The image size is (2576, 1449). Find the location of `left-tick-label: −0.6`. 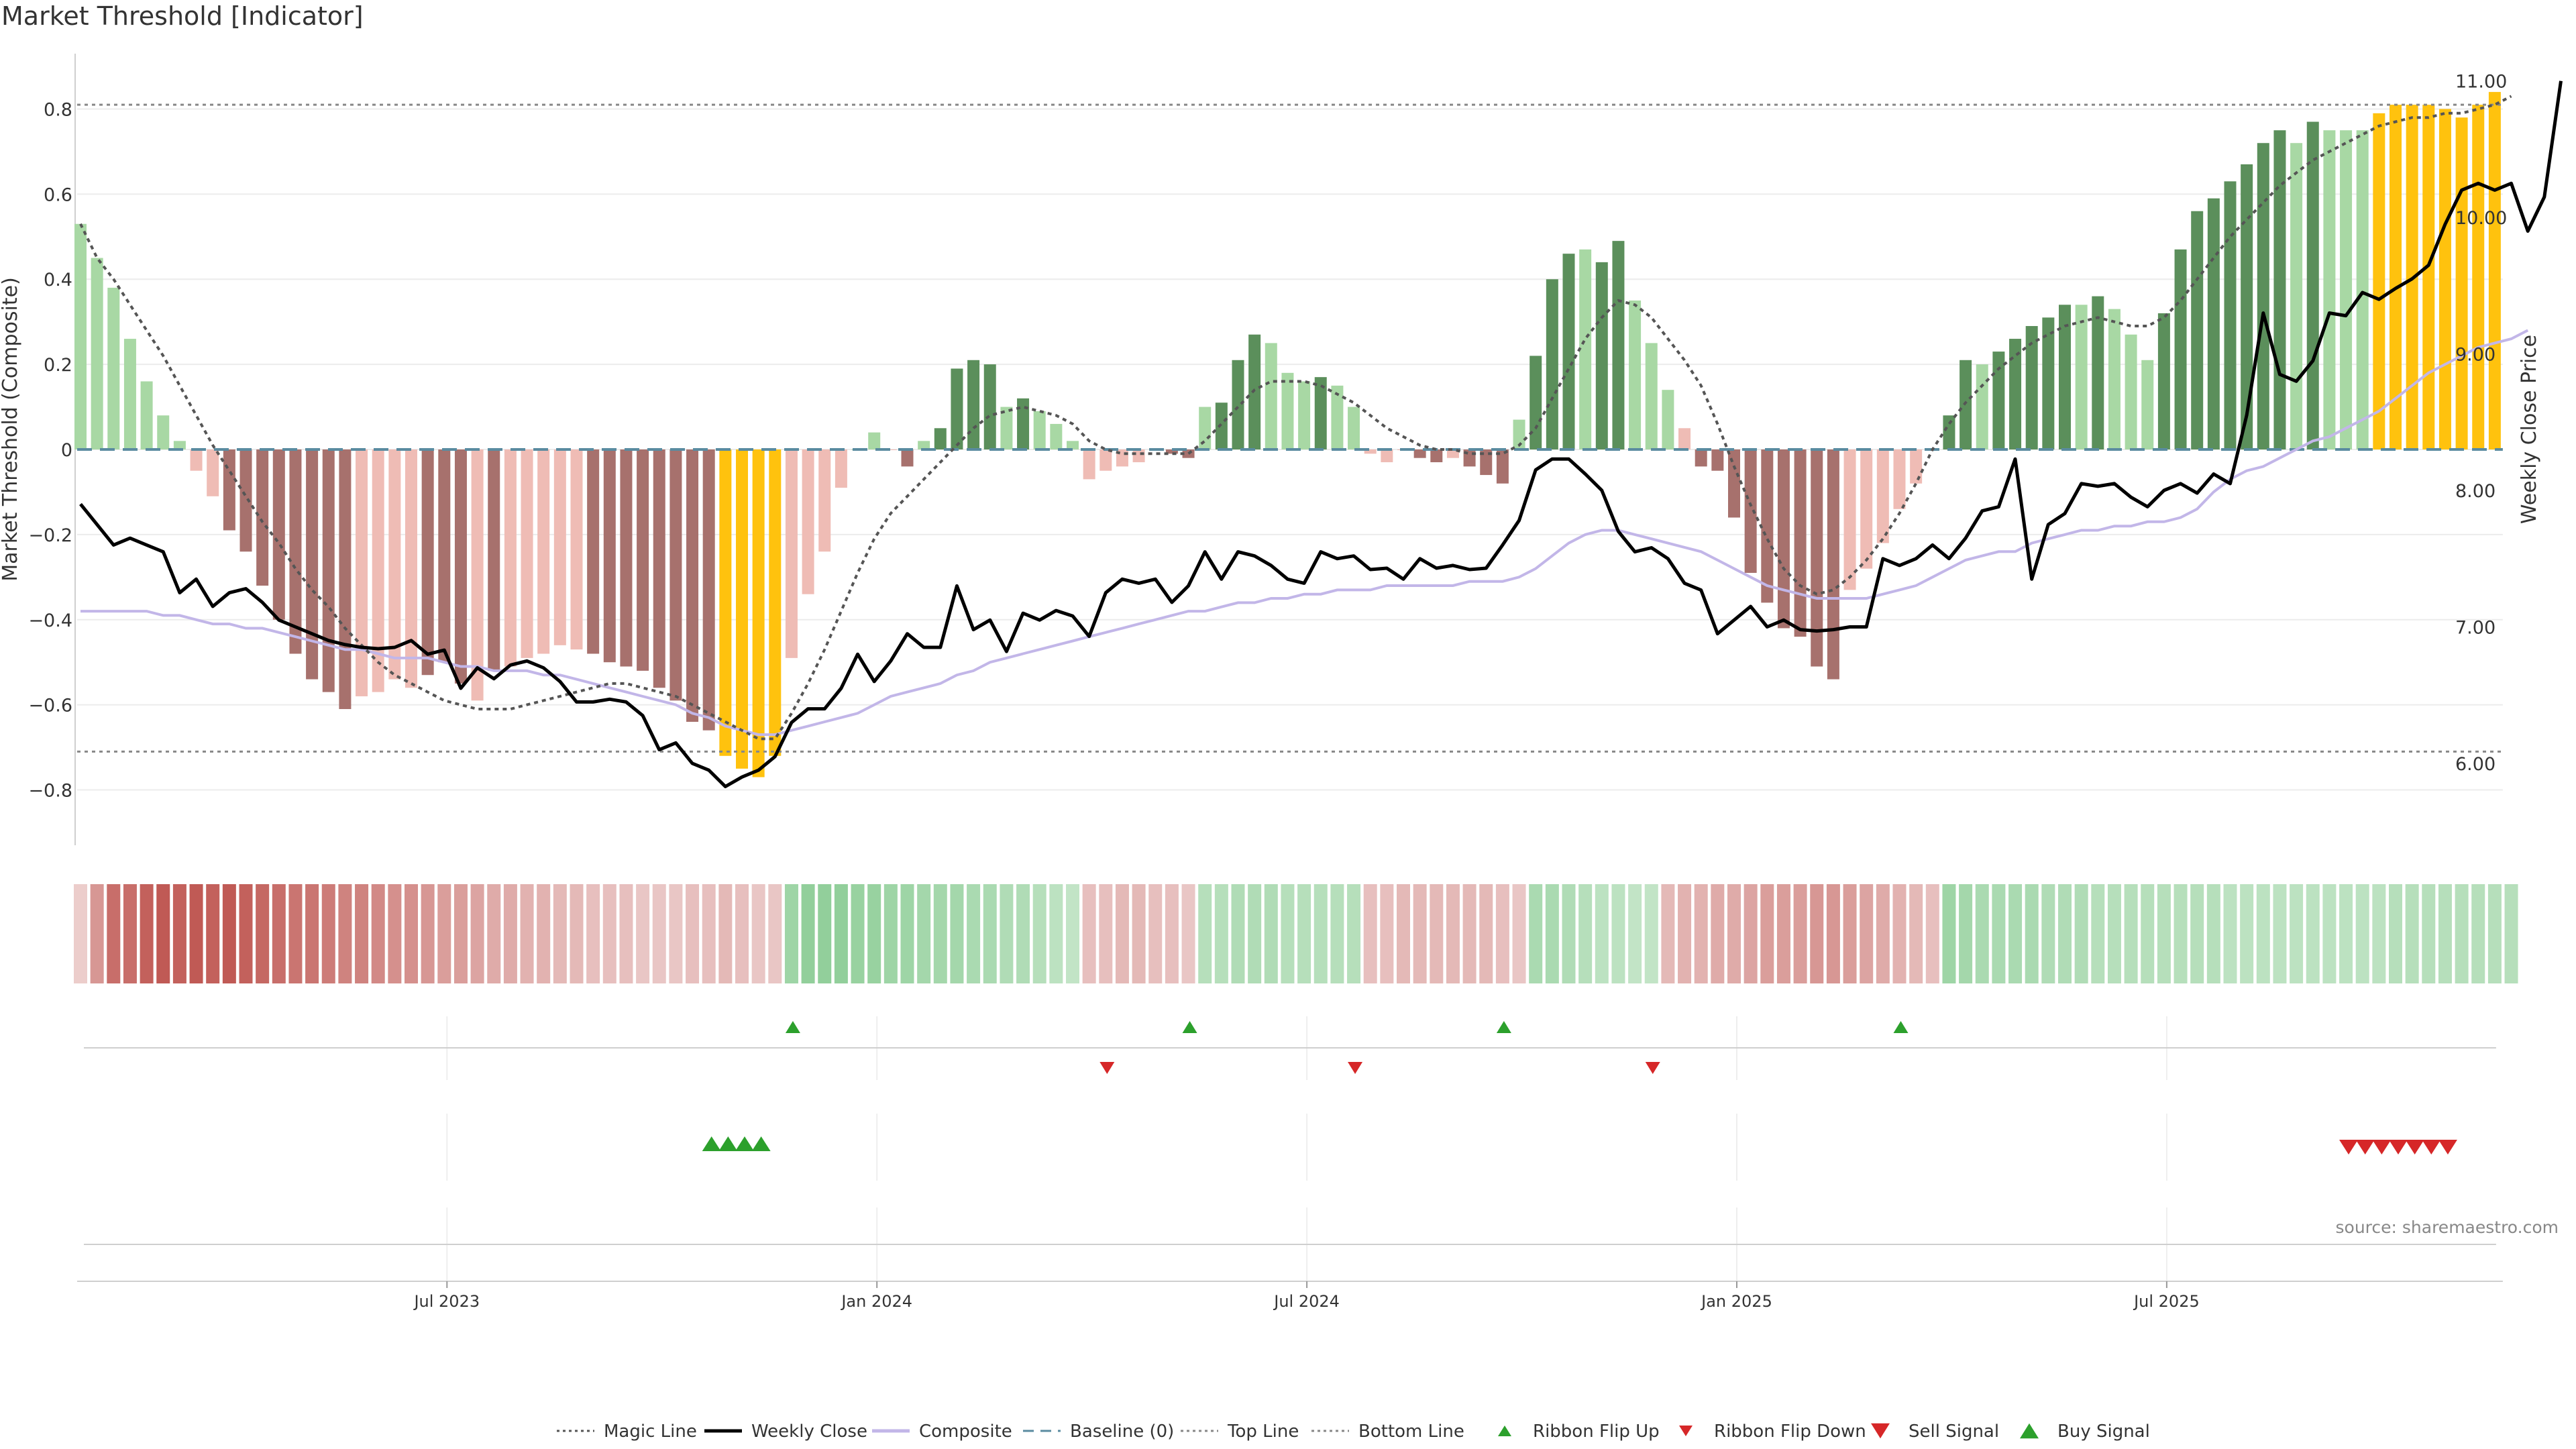

left-tick-label: −0.6 is located at coordinates (50, 706).